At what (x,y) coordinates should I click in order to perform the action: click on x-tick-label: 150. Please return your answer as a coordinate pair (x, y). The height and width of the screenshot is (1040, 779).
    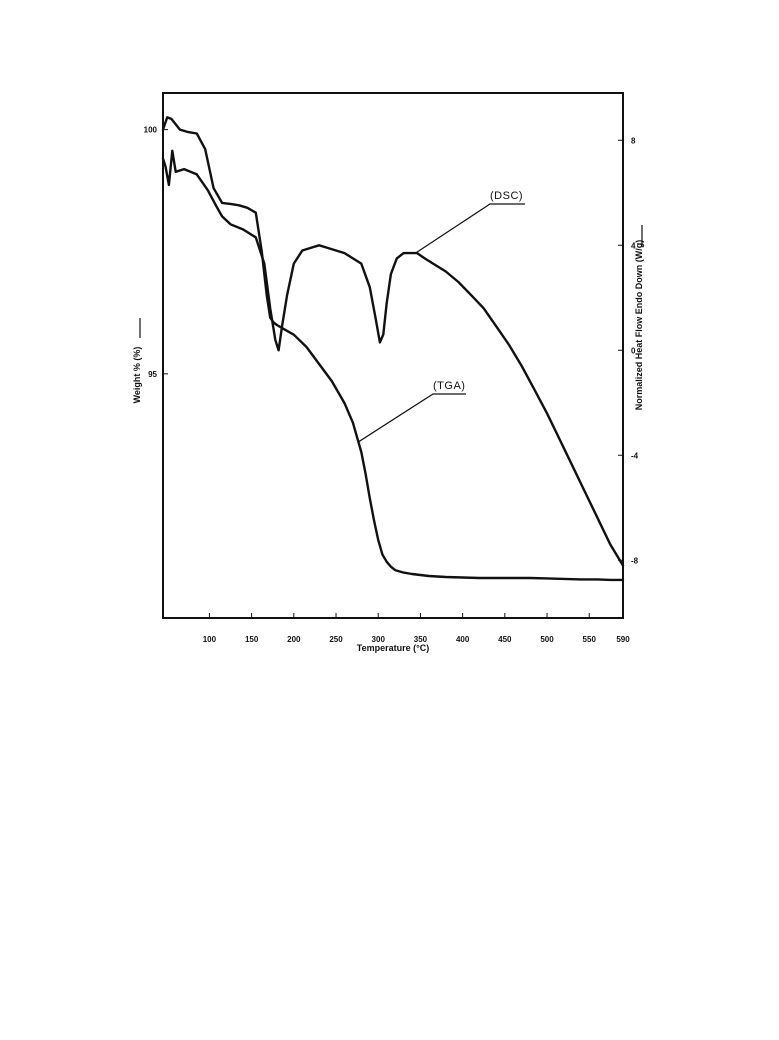
    Looking at the image, I should click on (252, 639).